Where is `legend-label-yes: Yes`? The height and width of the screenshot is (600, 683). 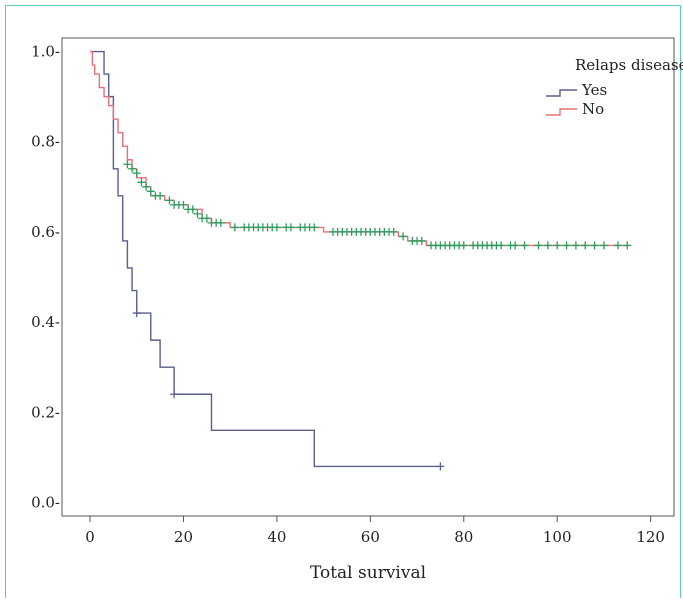
legend-label-yes: Yes is located at coordinates (594, 90).